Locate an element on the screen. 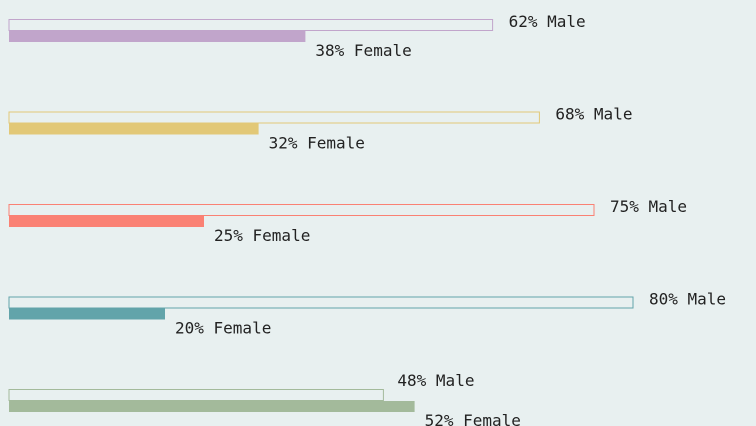 This screenshot has height=426, width=756. female-label: 52% Female is located at coordinates (473, 418).